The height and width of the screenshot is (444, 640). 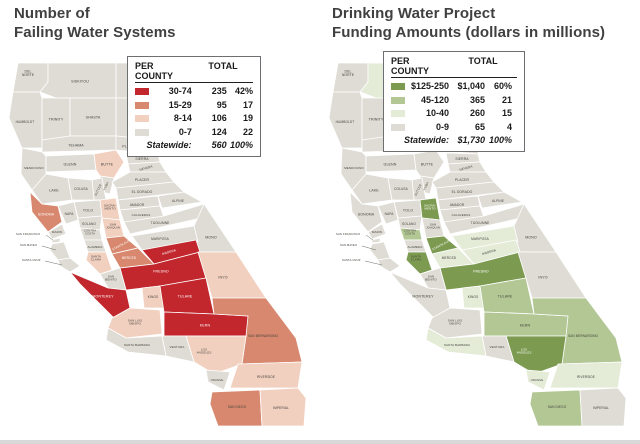 I want to click on county-label-riverside: RIVERSIDE, so click(x=266, y=377).